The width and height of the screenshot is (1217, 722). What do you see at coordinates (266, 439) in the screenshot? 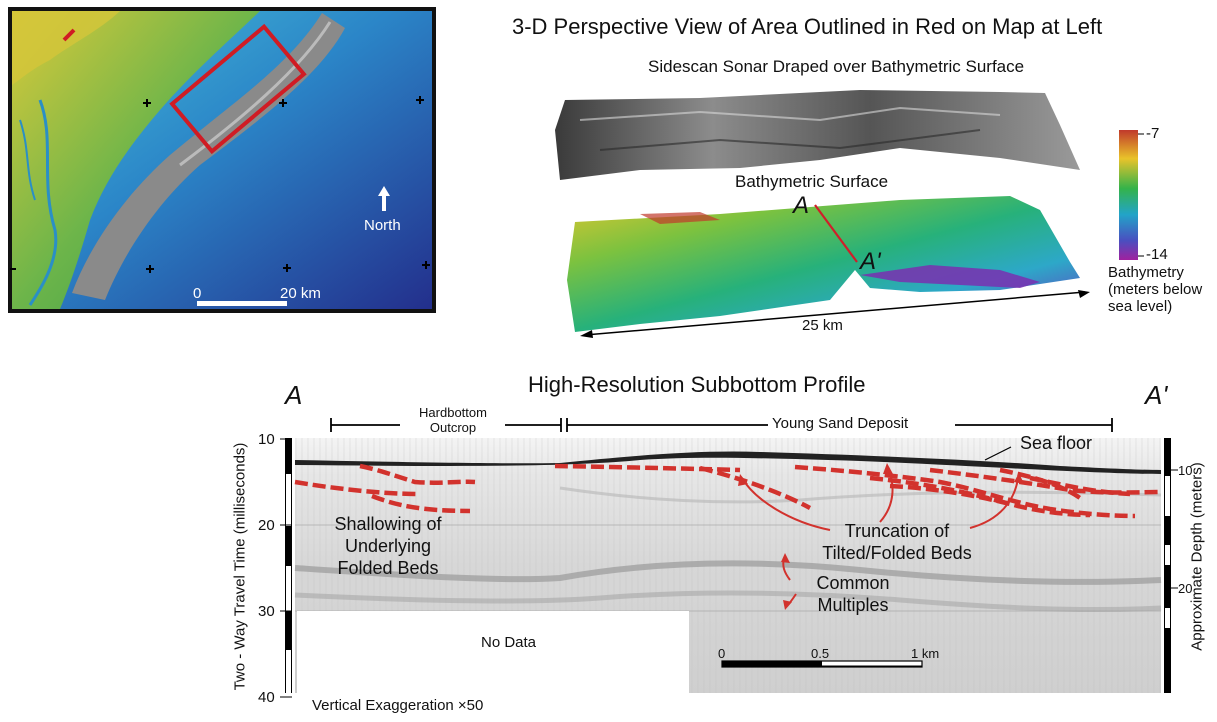
I see `left-tick-10: 10` at bounding box center [266, 439].